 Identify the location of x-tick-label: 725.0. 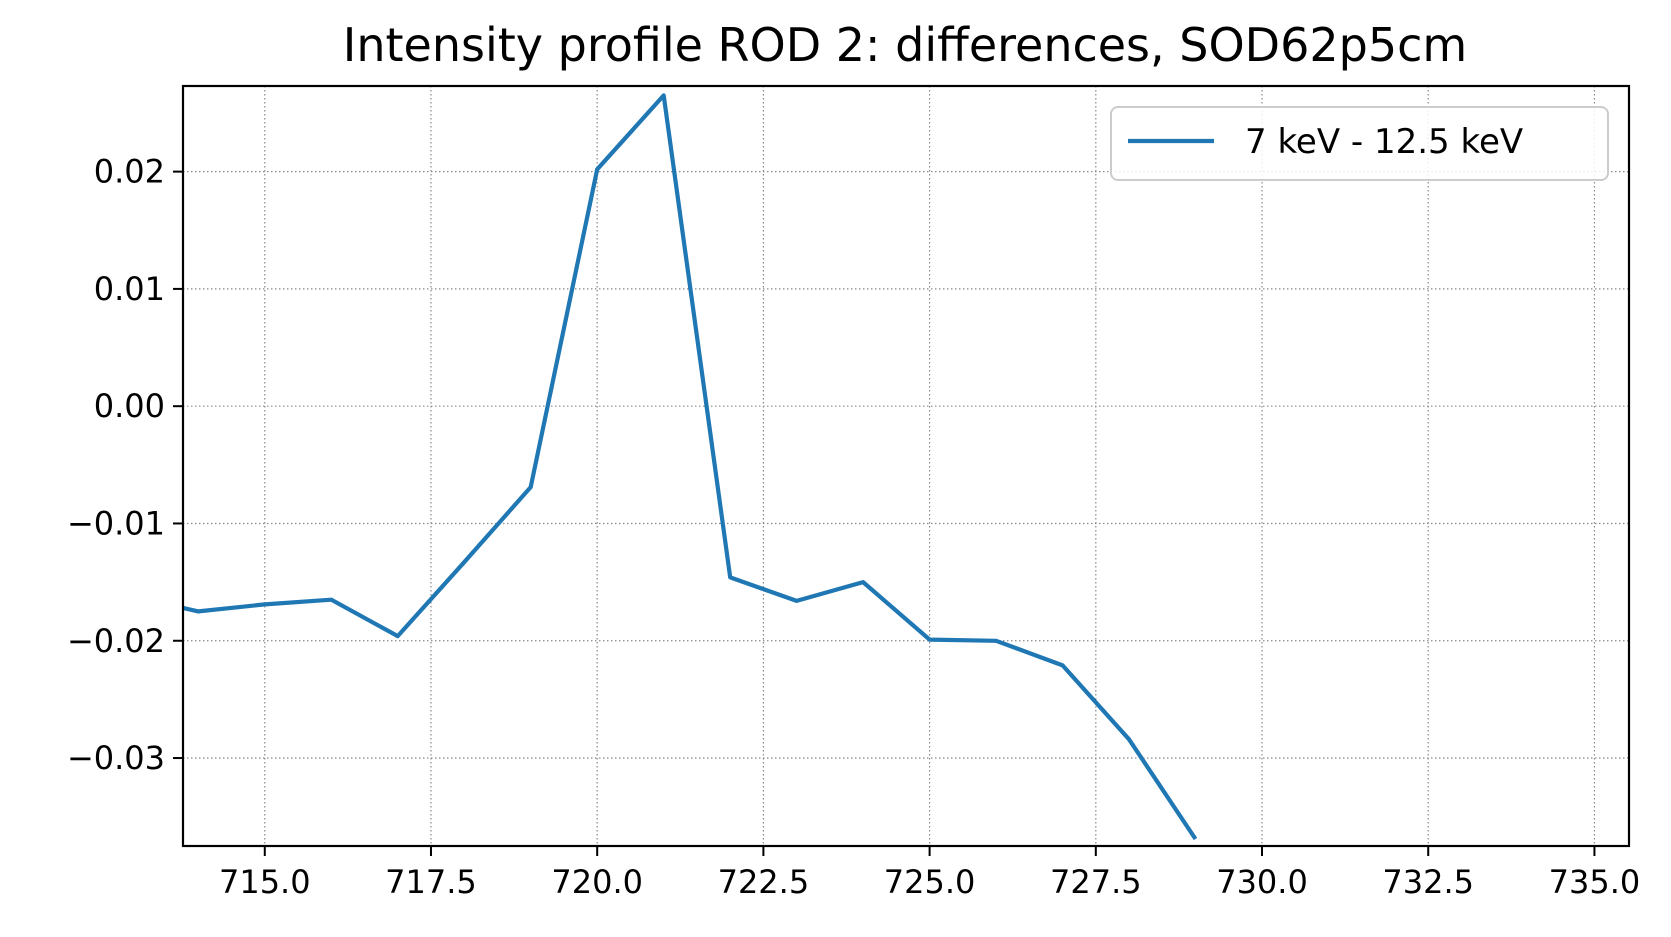
(930, 882).